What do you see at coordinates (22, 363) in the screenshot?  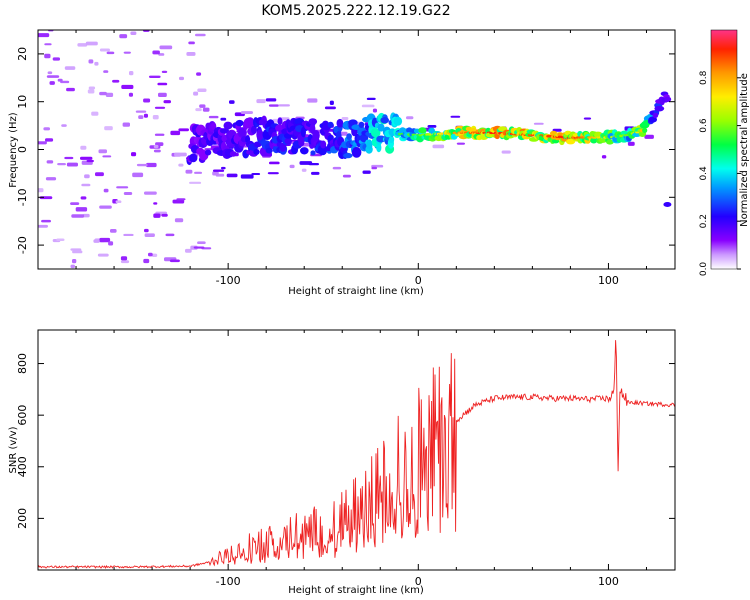 I see `y-tick-label: 800` at bounding box center [22, 363].